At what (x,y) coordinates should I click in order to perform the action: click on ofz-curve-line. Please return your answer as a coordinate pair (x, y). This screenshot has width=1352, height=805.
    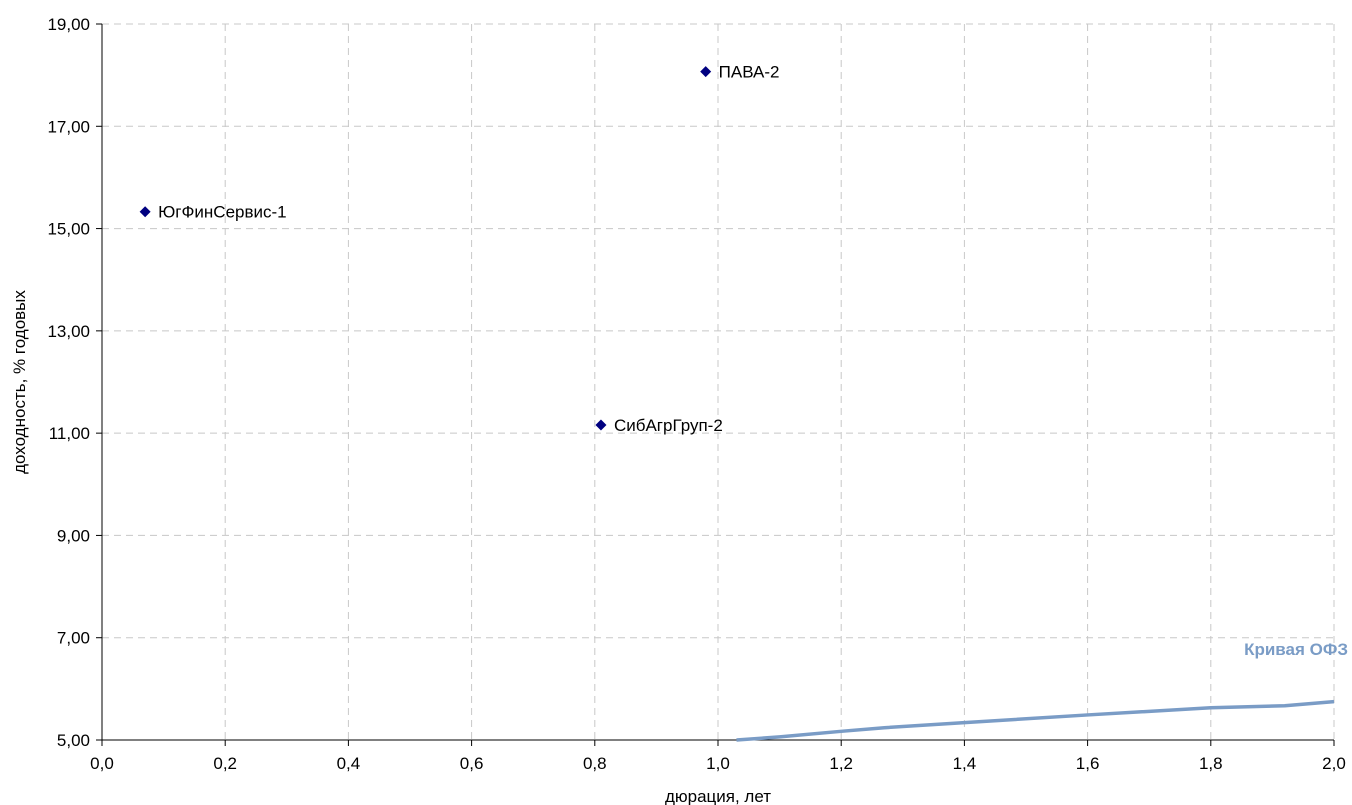
    Looking at the image, I should click on (1035, 720).